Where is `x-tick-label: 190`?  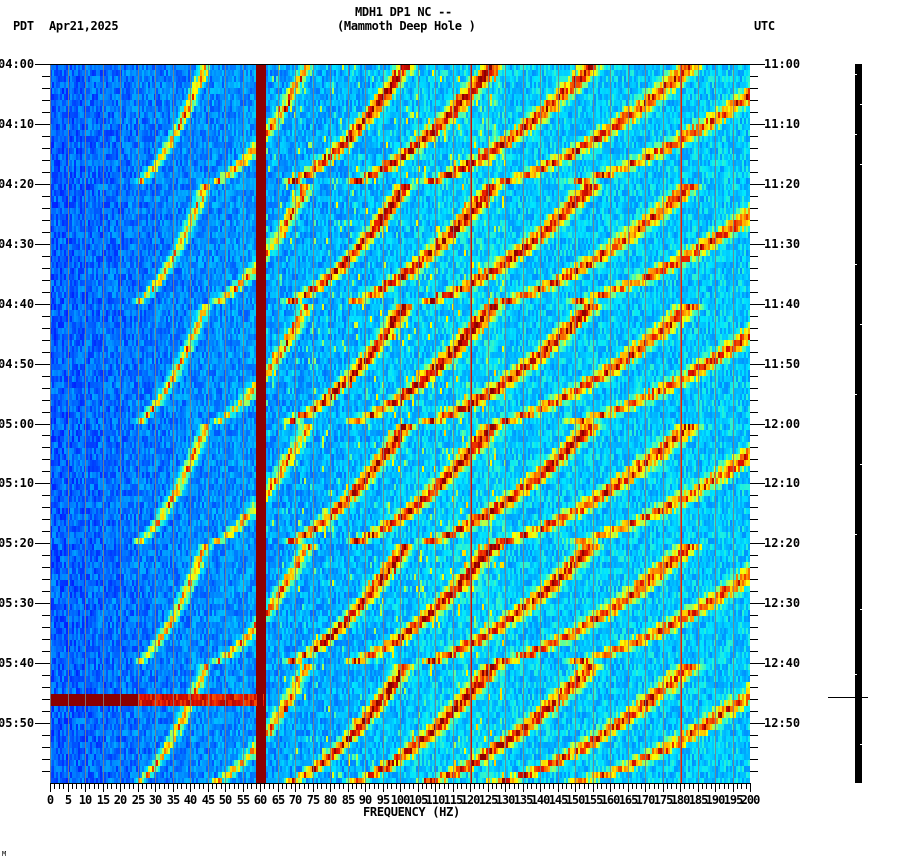 x-tick-label: 190 is located at coordinates (715, 800).